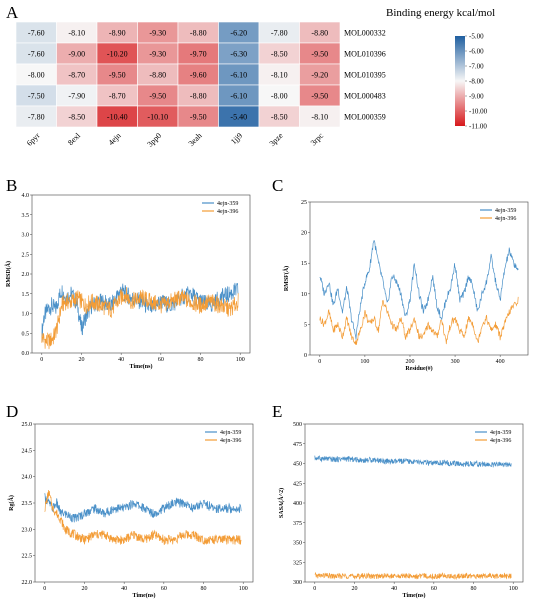  Describe the element at coordinates (319, 75) in the screenshot. I see `heatmap-cell-value: -9.20` at that location.